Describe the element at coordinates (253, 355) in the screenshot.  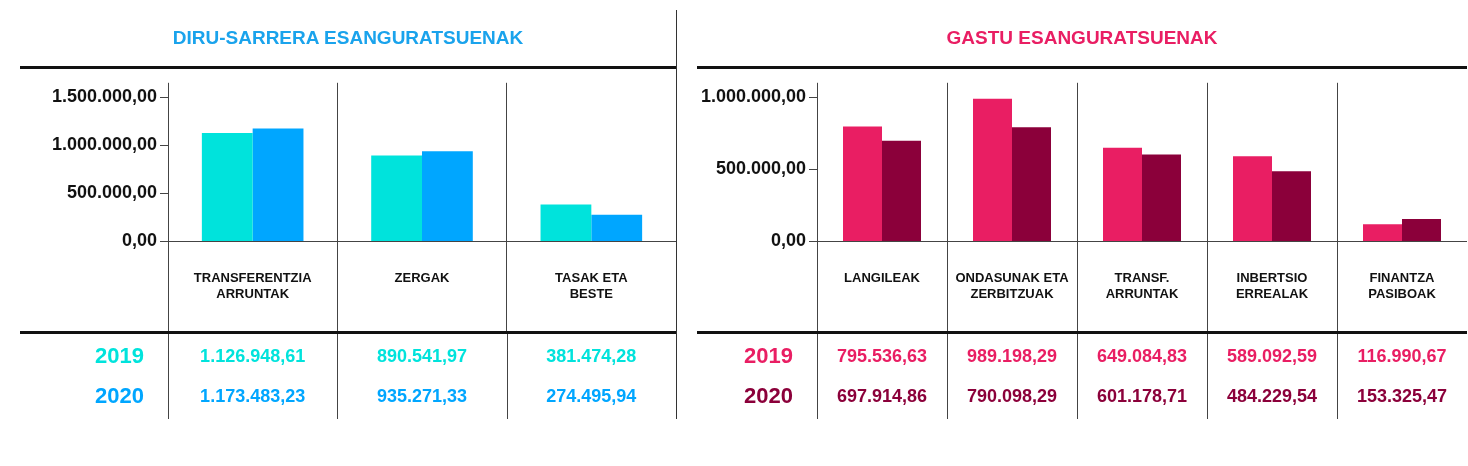
I see `data-label: 1.126.948,61` at that location.